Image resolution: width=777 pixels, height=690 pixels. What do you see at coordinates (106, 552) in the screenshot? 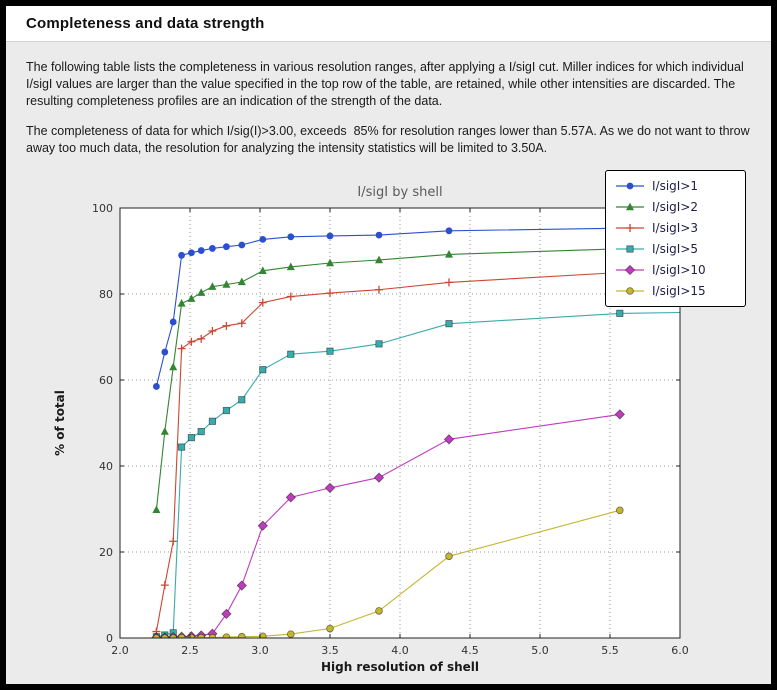
I see `svg-text: 20` at bounding box center [106, 552].